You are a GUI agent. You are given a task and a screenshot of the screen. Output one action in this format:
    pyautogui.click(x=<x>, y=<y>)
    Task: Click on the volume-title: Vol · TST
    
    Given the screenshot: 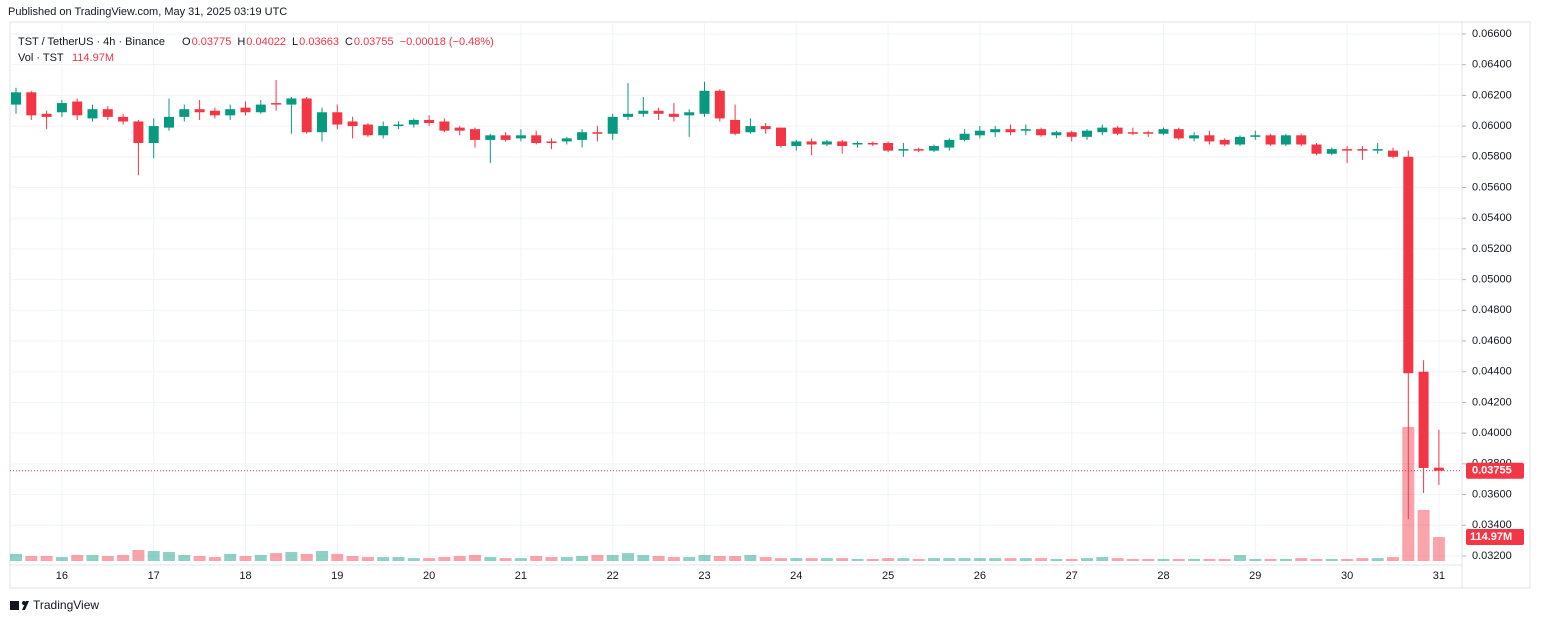 What is the action you would take?
    pyautogui.click(x=41, y=58)
    